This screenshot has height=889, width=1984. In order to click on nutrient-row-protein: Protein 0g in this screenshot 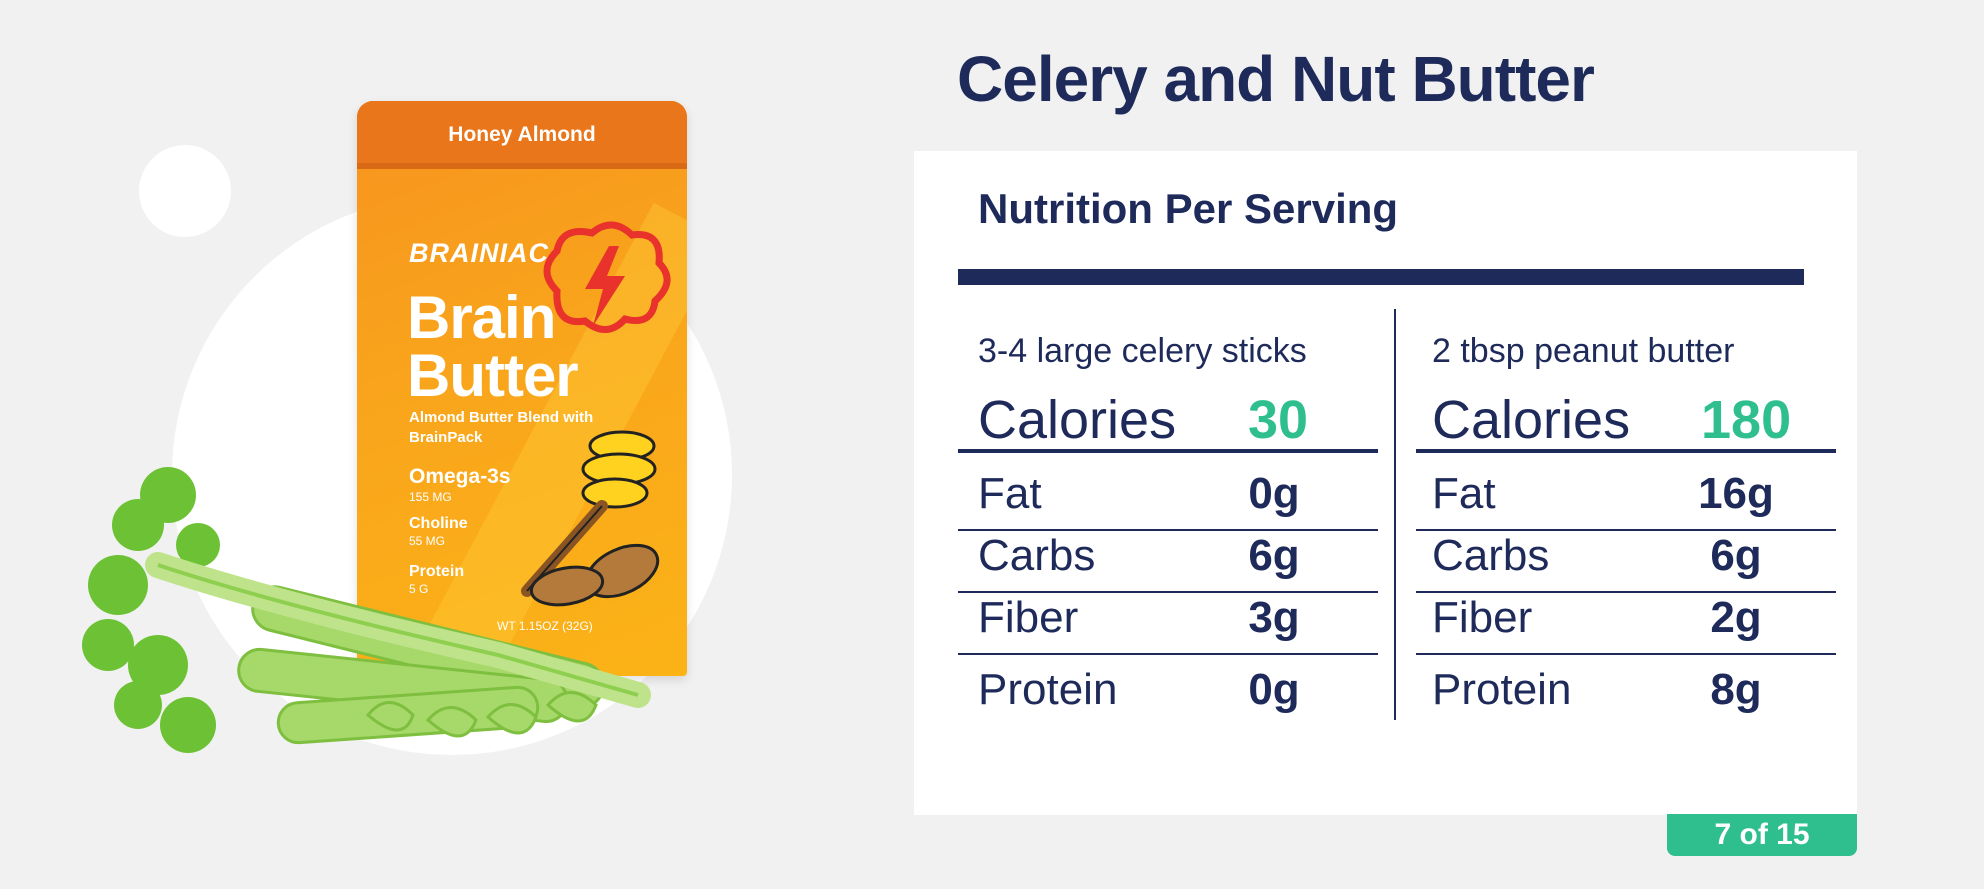, I will do `click(1168, 690)`.